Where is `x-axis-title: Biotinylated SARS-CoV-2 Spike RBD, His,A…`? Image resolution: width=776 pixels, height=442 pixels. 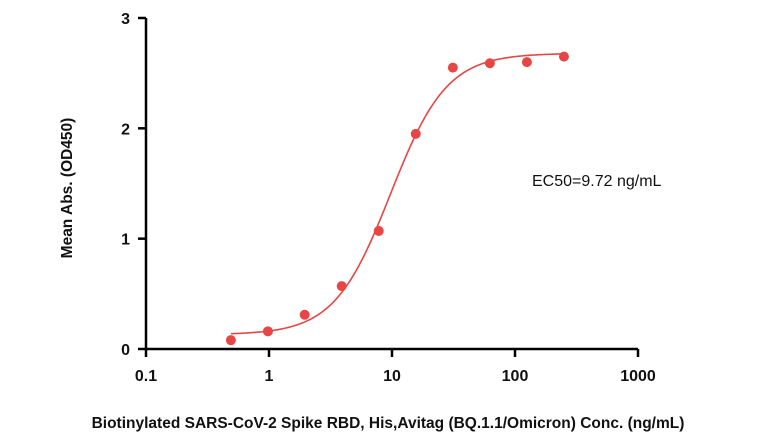 x-axis-title: Biotinylated SARS-CoV-2 Spike RBD, His,A… is located at coordinates (388, 423).